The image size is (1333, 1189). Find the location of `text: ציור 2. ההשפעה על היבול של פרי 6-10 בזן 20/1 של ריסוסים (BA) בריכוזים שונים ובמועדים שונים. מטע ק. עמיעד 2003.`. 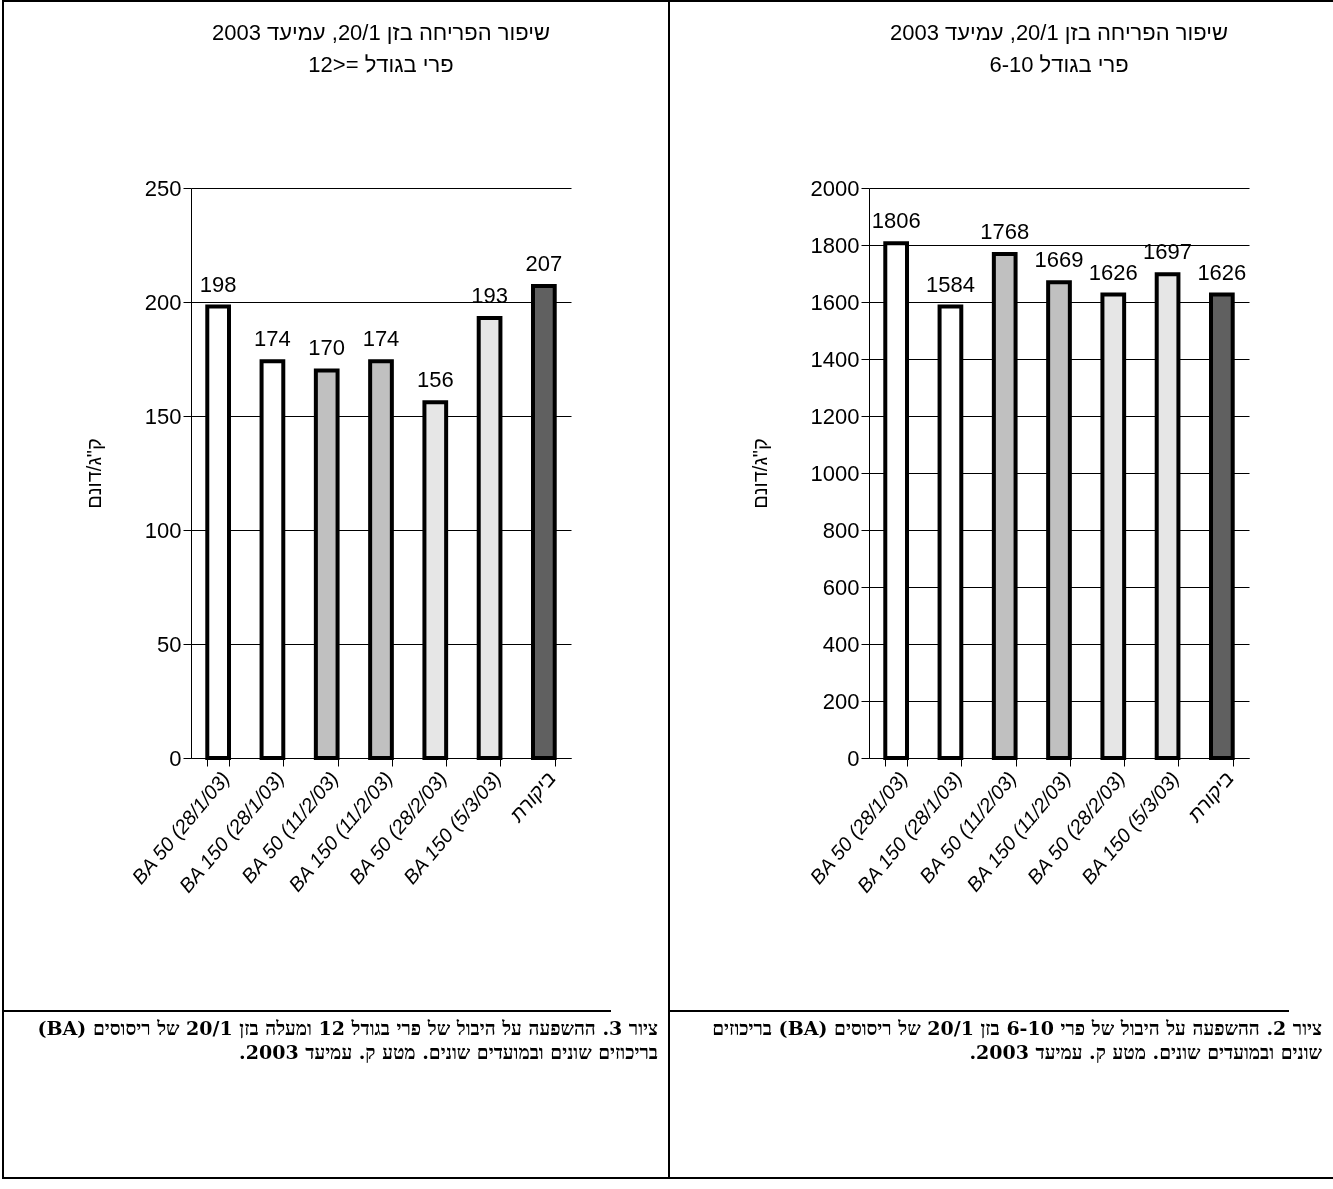

text: ציור 2. ההשפעה על היבול של פרי 6-10 בזן 20/1 של ריסוסים (BA) בריכוזים שונים ובמועדים שונים. מטע ק. עמיעד 2003. is located at coordinates (1016, 1040).